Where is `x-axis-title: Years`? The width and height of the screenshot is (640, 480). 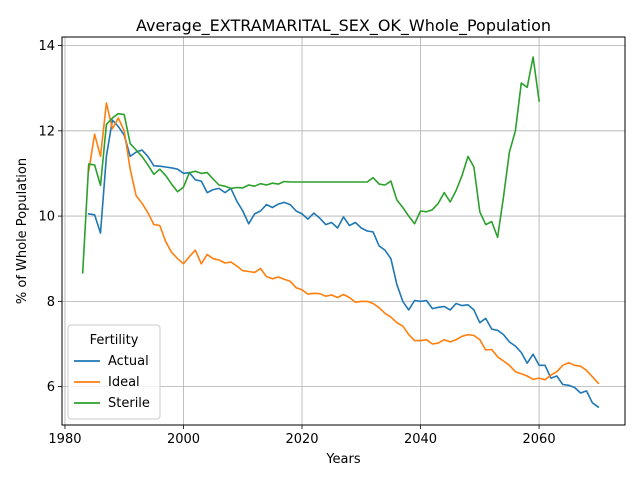
x-axis-title: Years is located at coordinates (343, 459).